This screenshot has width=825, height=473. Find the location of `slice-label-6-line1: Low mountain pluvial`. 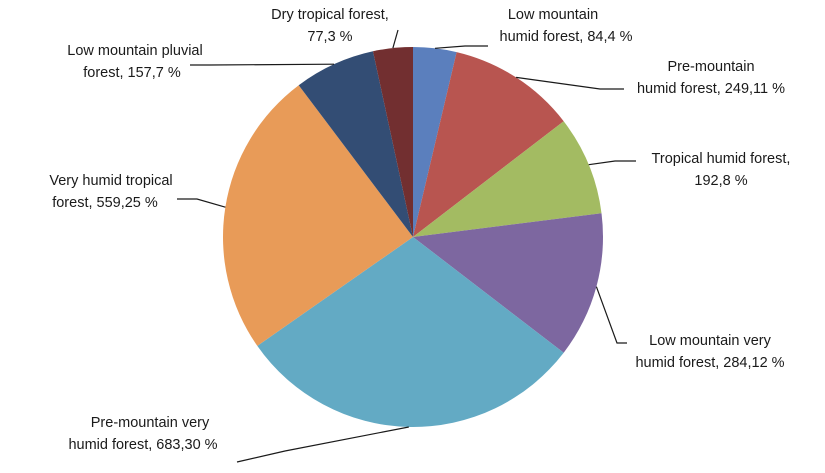

slice-label-6-line1: Low mountain pluvial is located at coordinates (134, 51).